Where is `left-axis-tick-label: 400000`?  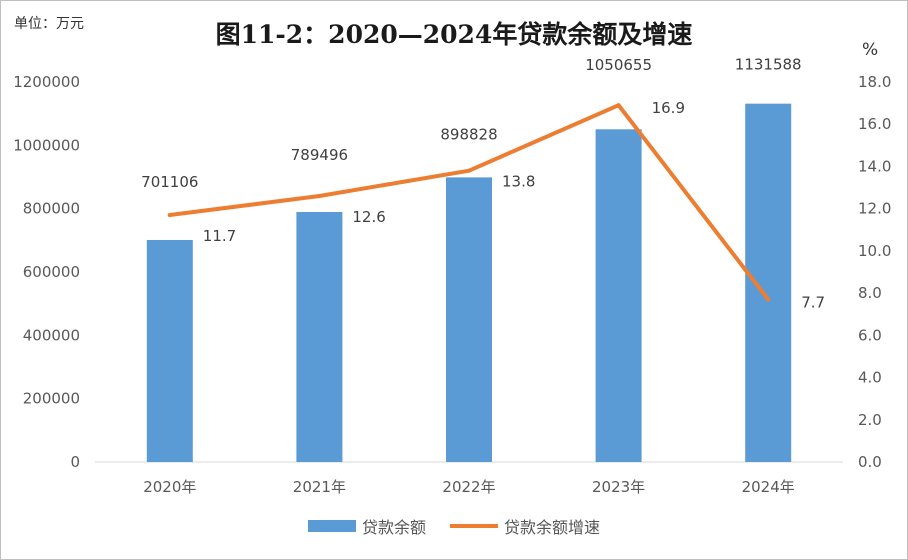
left-axis-tick-label: 400000 is located at coordinates (51, 335).